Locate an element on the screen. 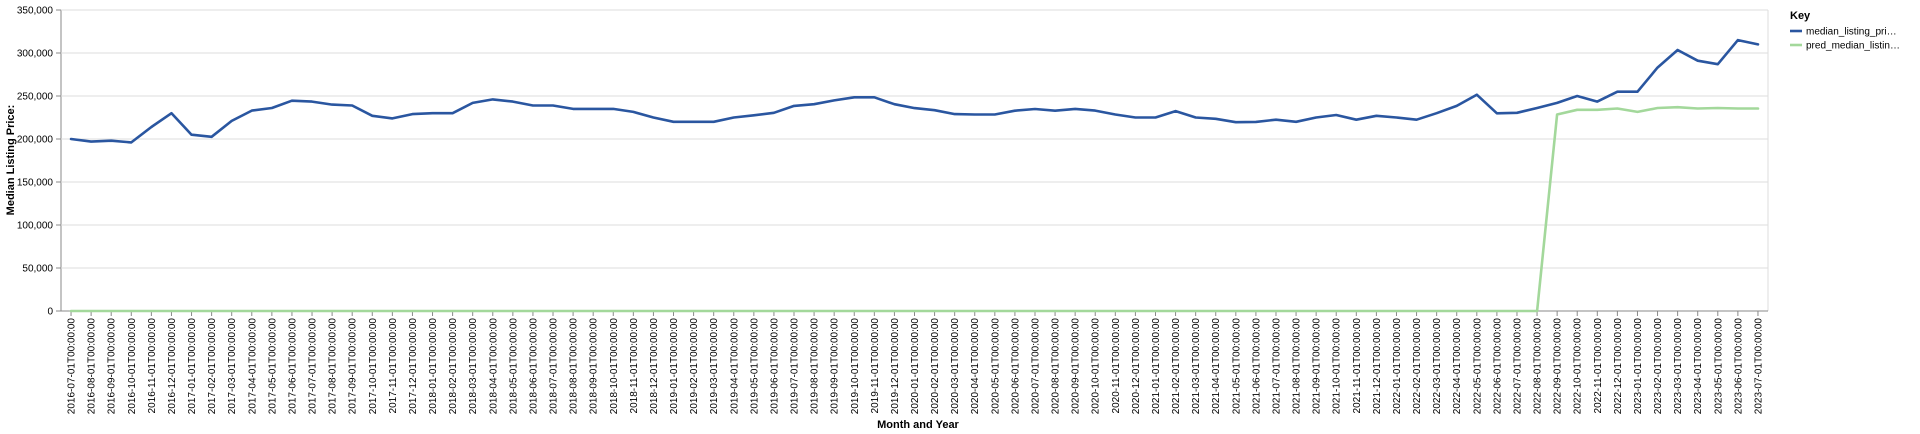 Image resolution: width=1920 pixels, height=434 pixels. x-tick-label: 2019-10-01T00:00:00 is located at coordinates (855, 366).